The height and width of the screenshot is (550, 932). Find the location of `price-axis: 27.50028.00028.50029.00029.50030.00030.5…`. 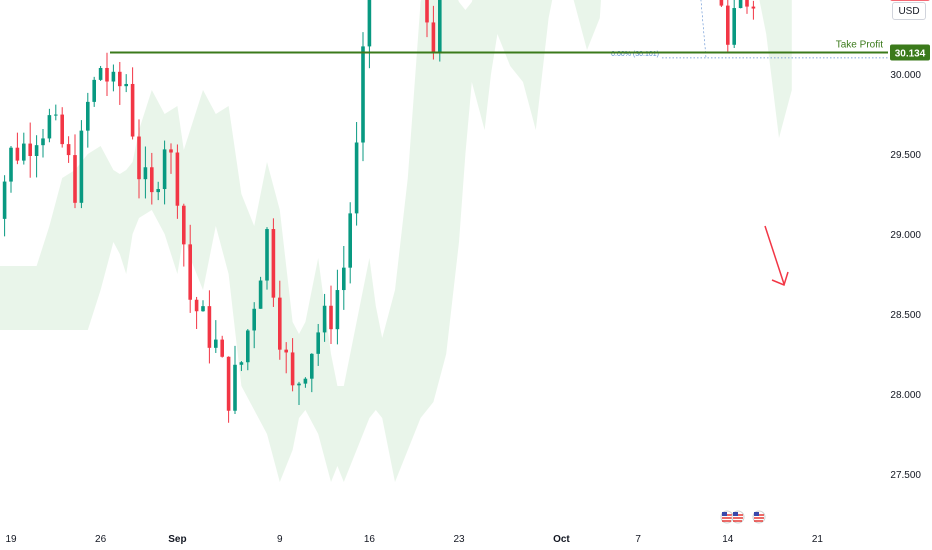

price-axis: 27.50028.00028.50029.00029.50030.00030.5… is located at coordinates (905, 240).